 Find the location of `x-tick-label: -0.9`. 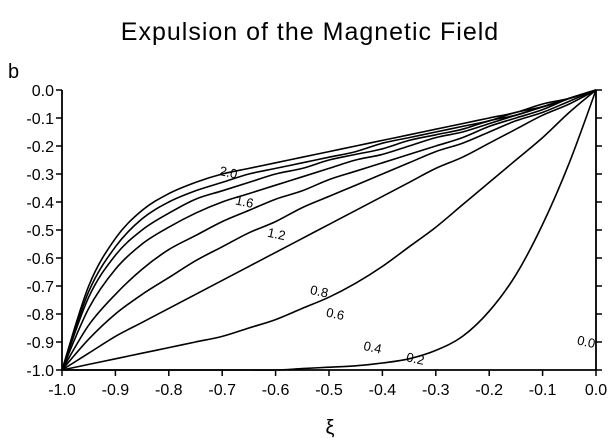

x-tick-label: -0.9 is located at coordinates (116, 390).